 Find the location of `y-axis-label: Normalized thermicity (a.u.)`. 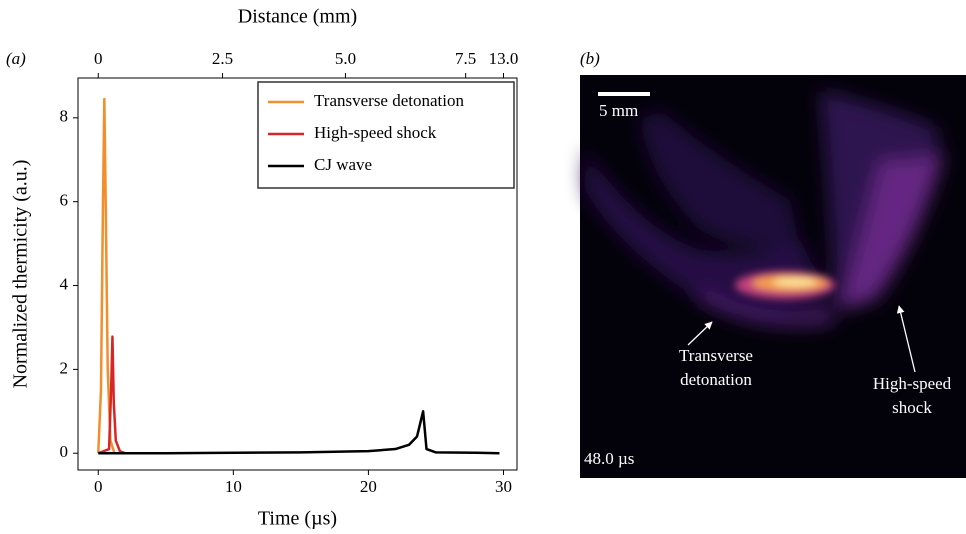

y-axis-label: Normalized thermicity (a.u.) is located at coordinates (21, 274).